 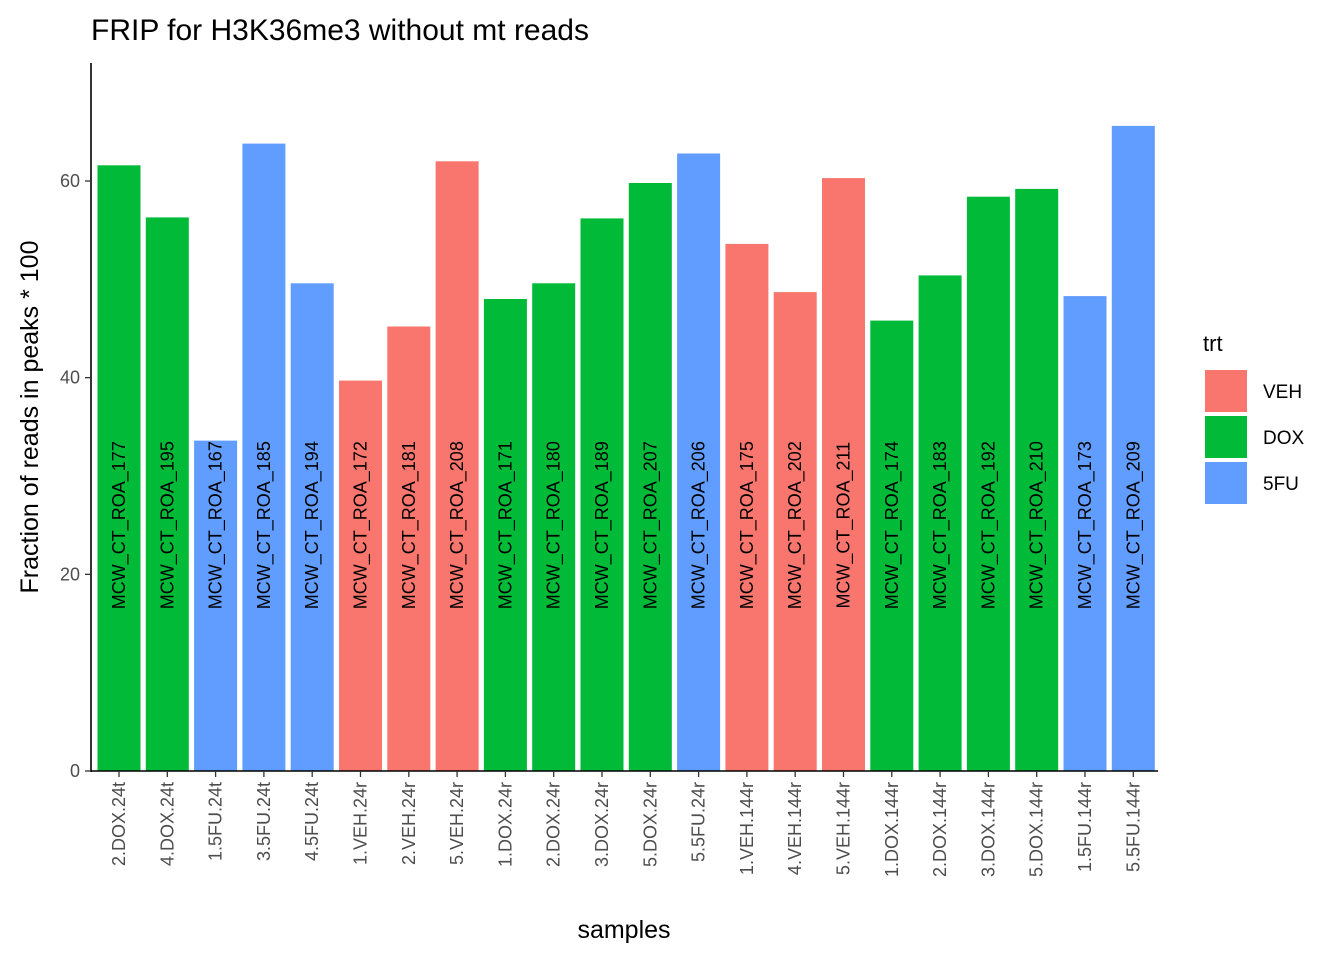 I want to click on x-tick-label: 3.5FU.24t, so click(x=264, y=821).